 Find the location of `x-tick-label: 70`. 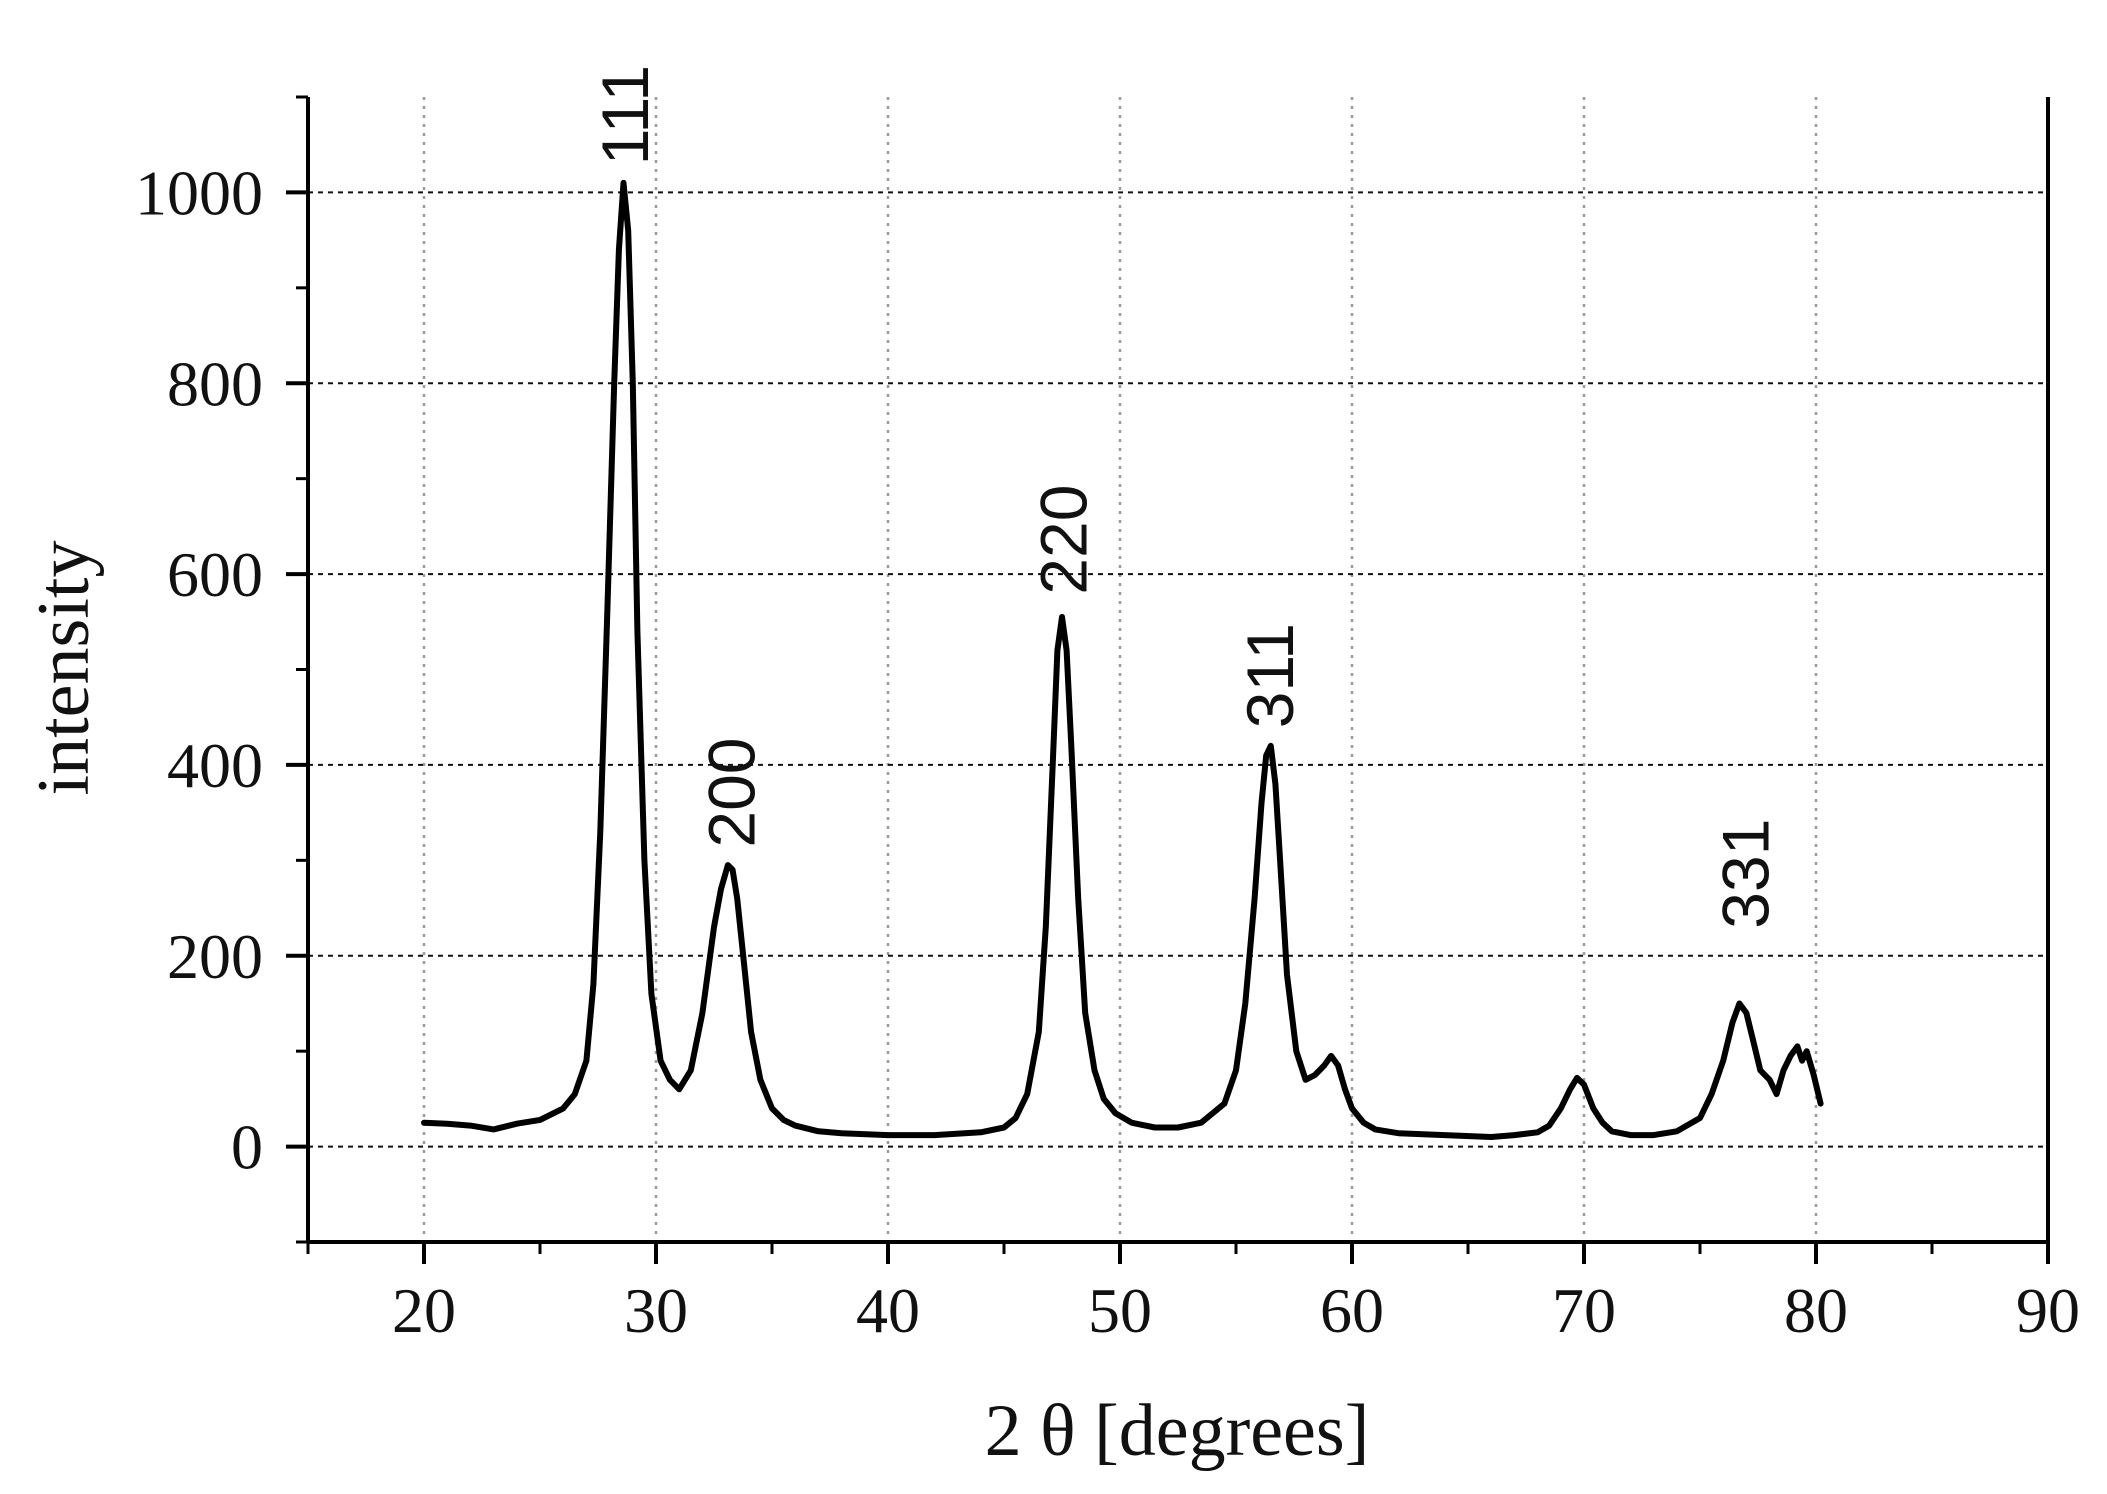

x-tick-label: 70 is located at coordinates (1584, 1310).